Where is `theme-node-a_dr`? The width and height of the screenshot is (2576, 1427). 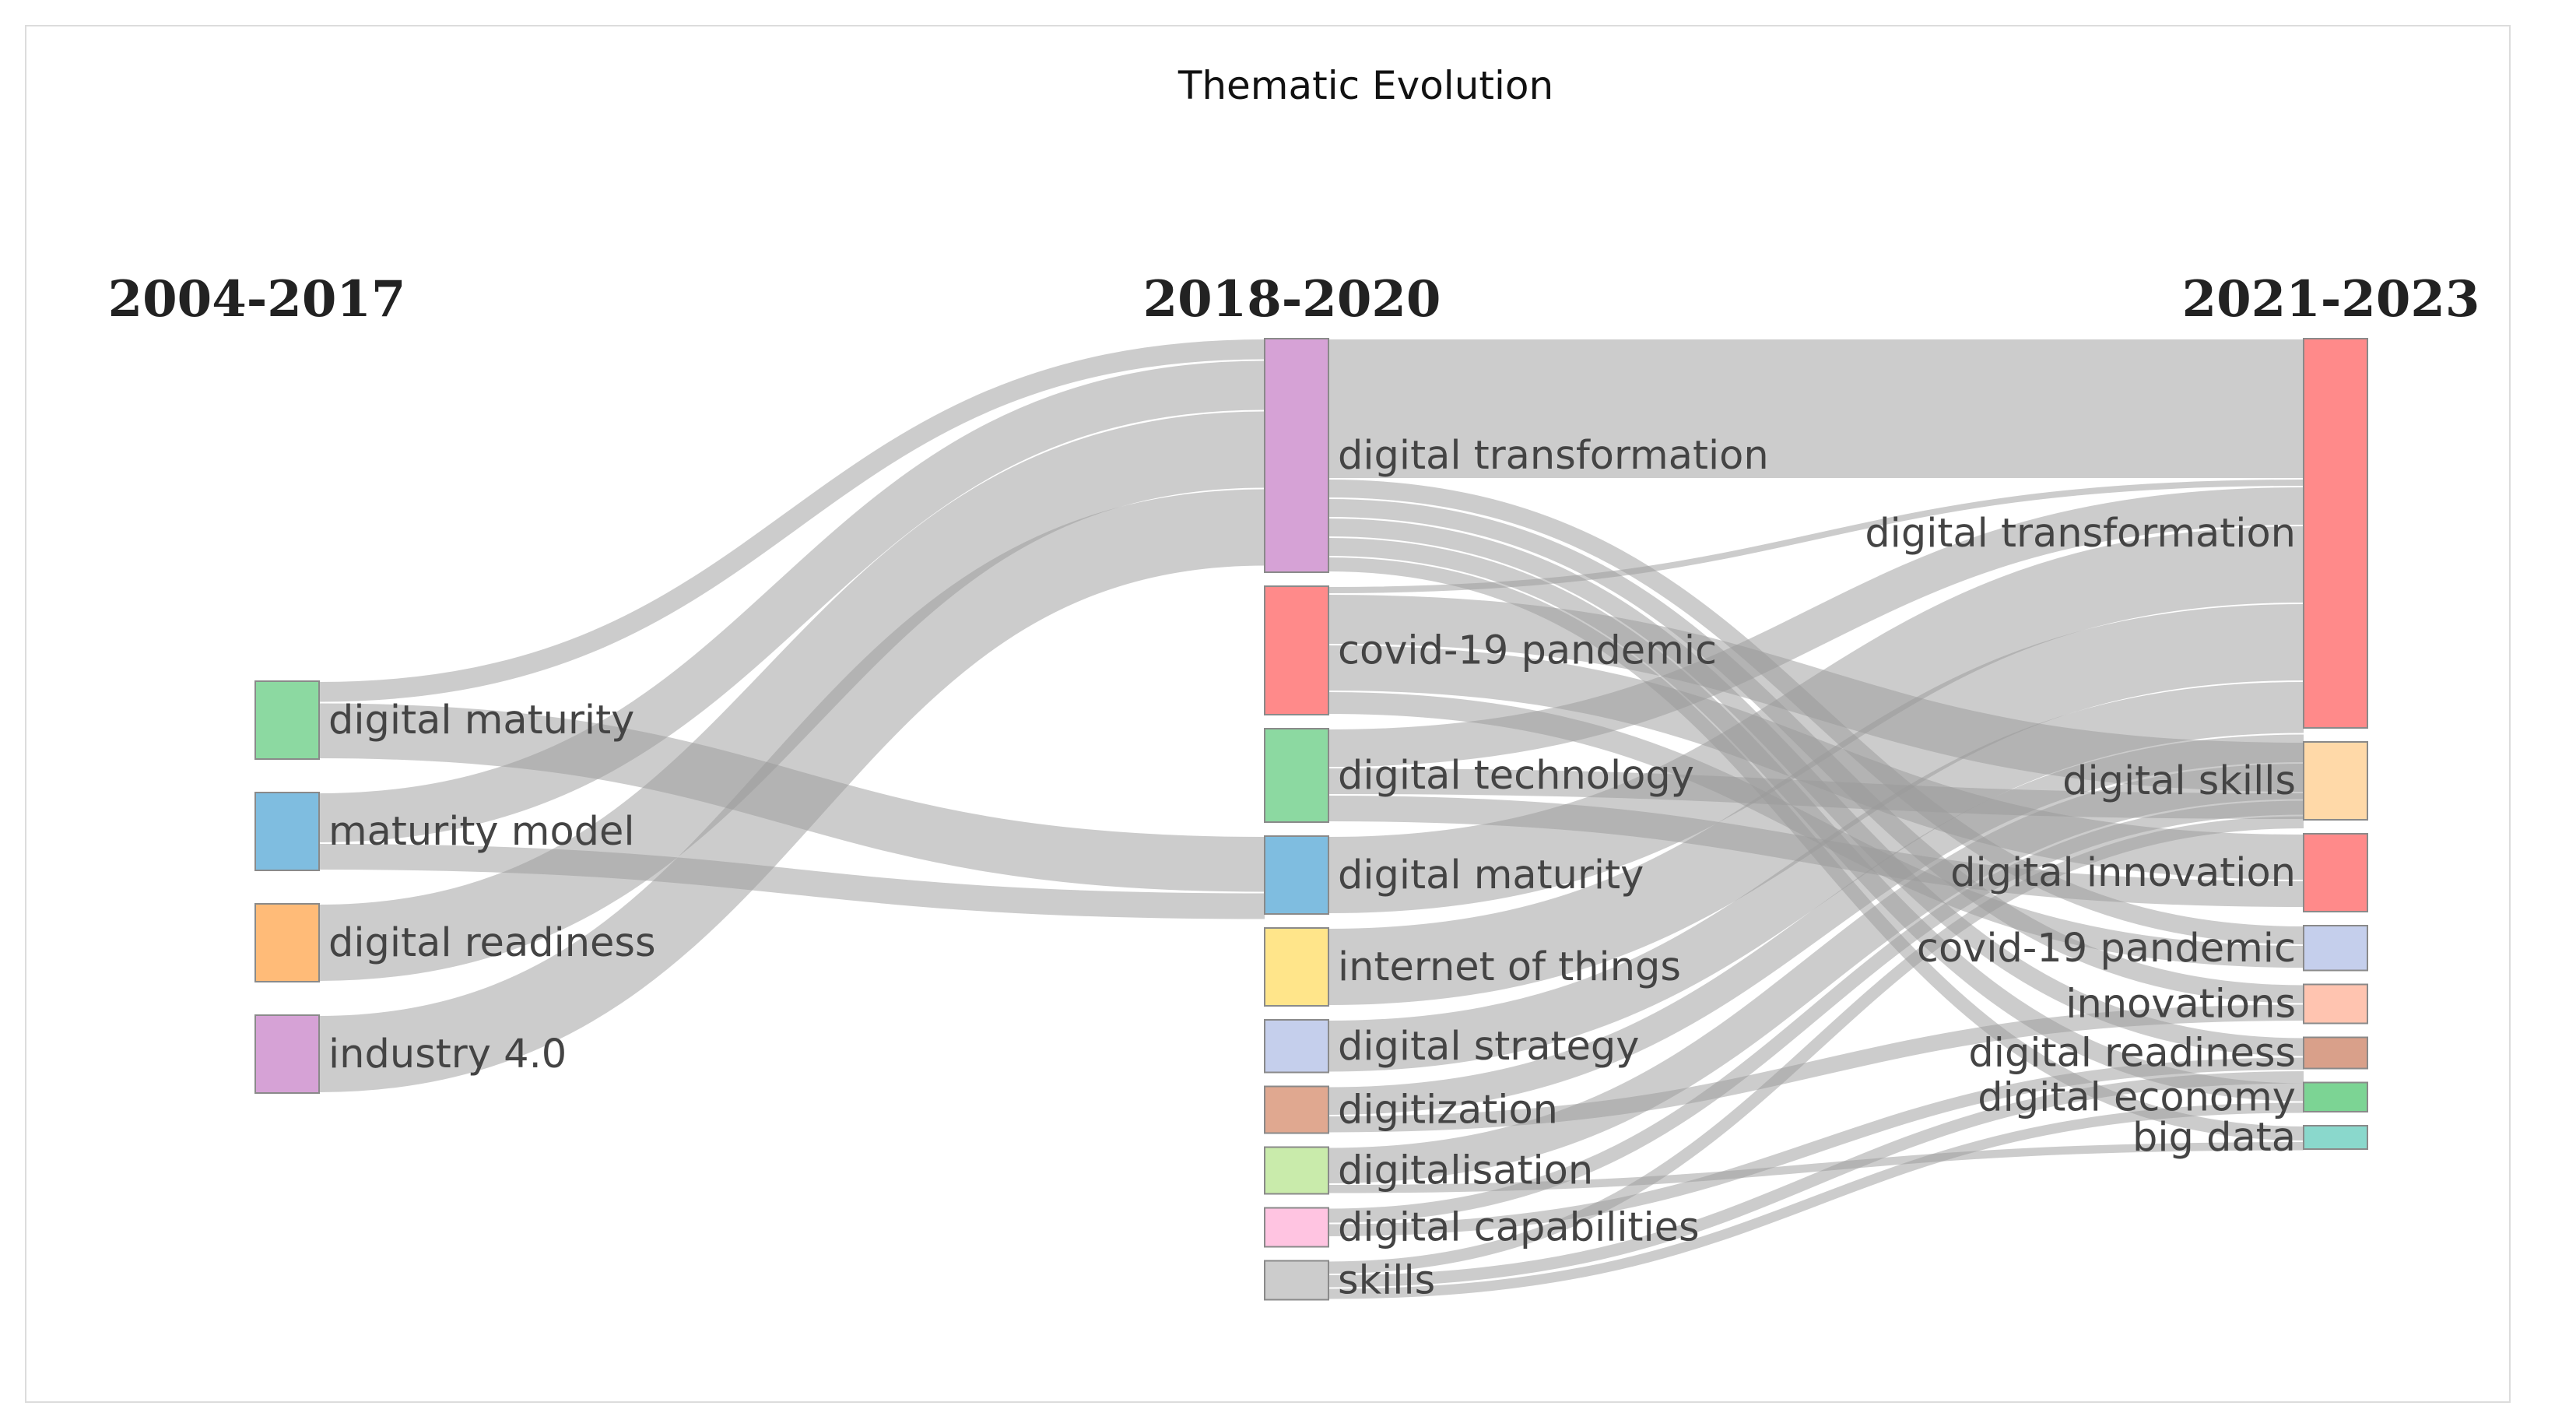 theme-node-a_dr is located at coordinates (287, 943).